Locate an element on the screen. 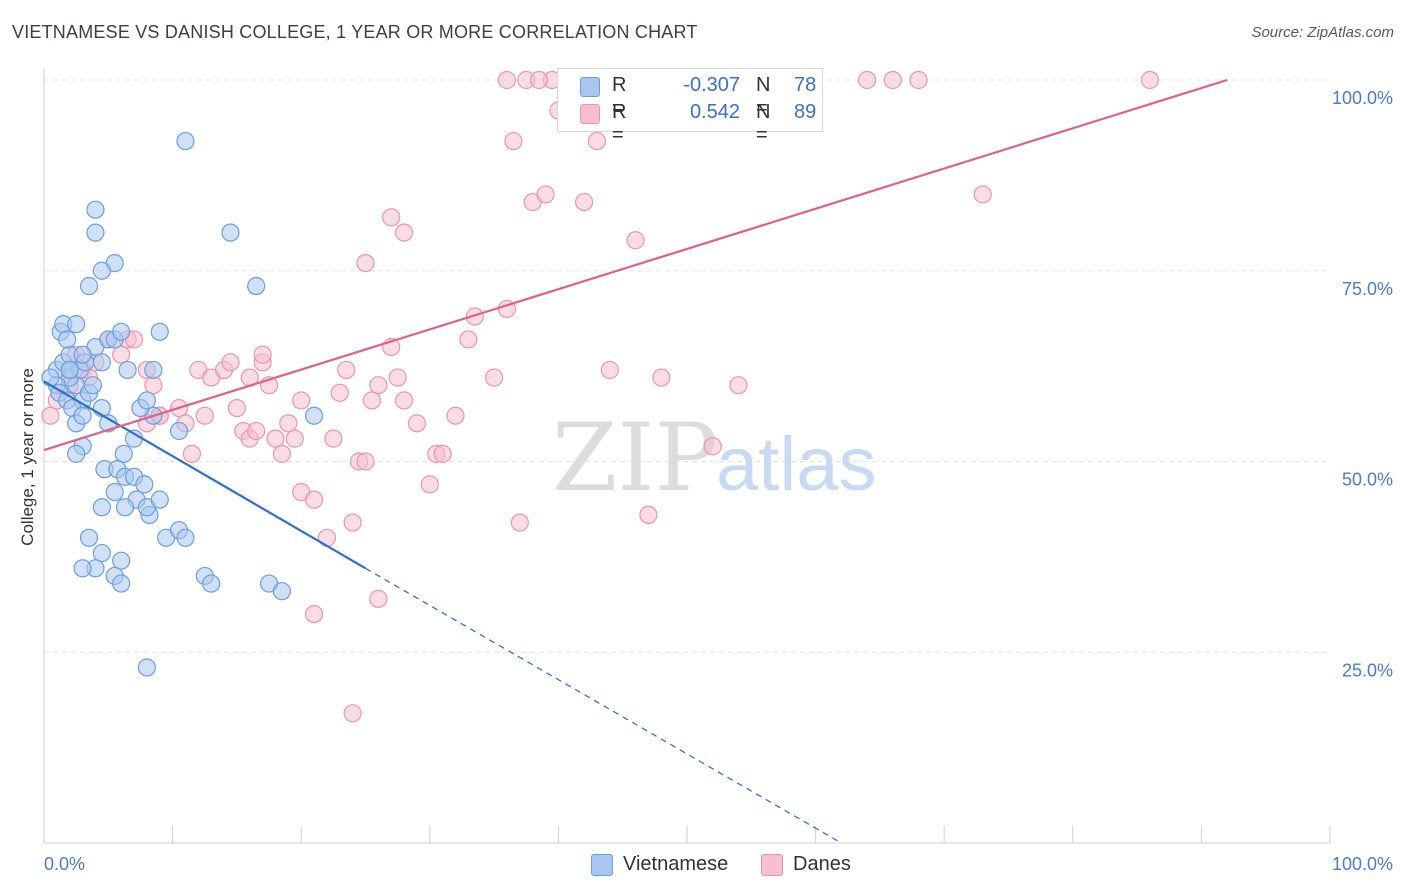 This screenshot has width=1406, height=892. y-tick-label: 50.0% is located at coordinates (1367, 480).